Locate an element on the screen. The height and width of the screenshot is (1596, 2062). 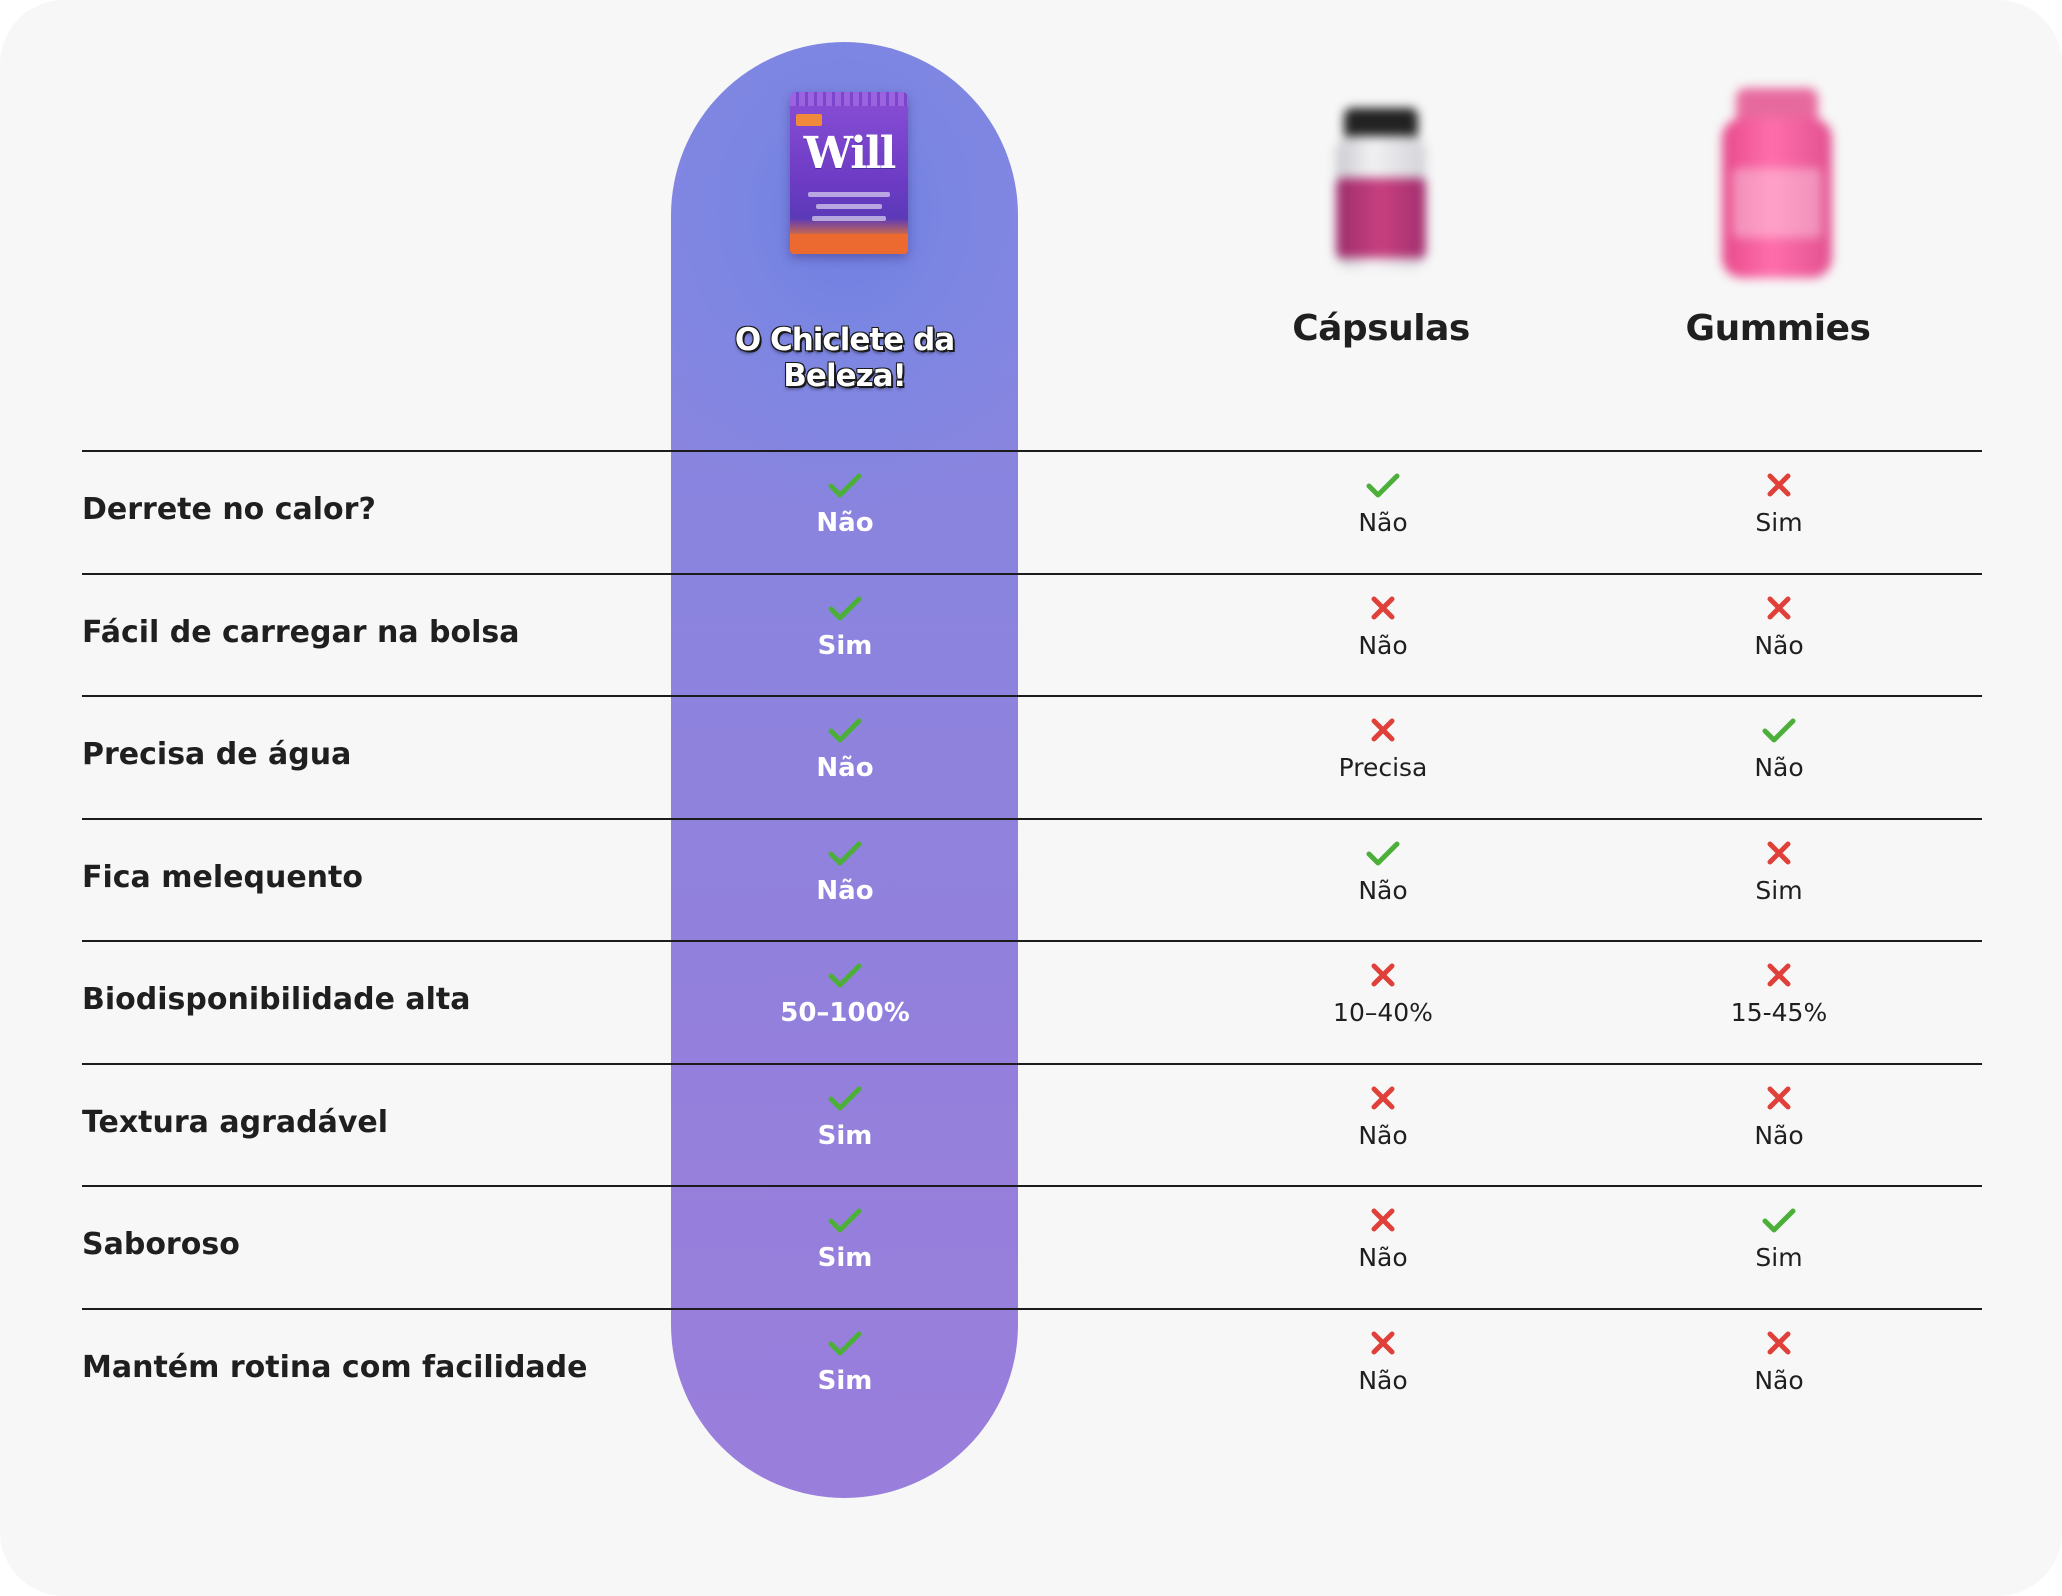
capsulas-value: Precisa is located at coordinates (1383, 767).